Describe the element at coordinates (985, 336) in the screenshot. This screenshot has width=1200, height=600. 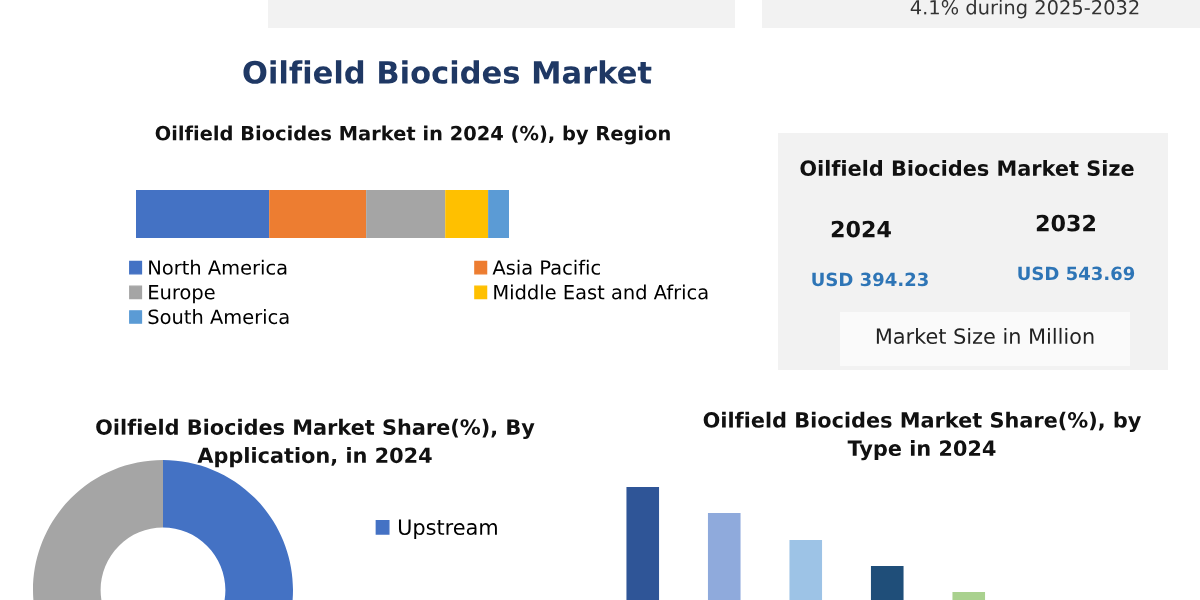
I see `text: Market Size in Million` at that location.